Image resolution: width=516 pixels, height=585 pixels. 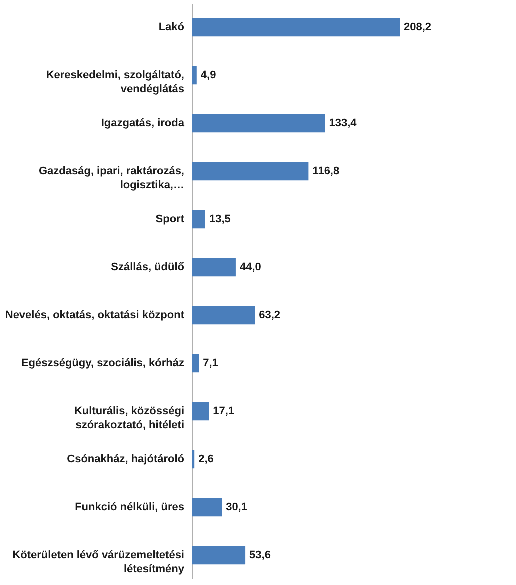 I want to click on y-tick-label: Lakó, so click(x=171, y=28).